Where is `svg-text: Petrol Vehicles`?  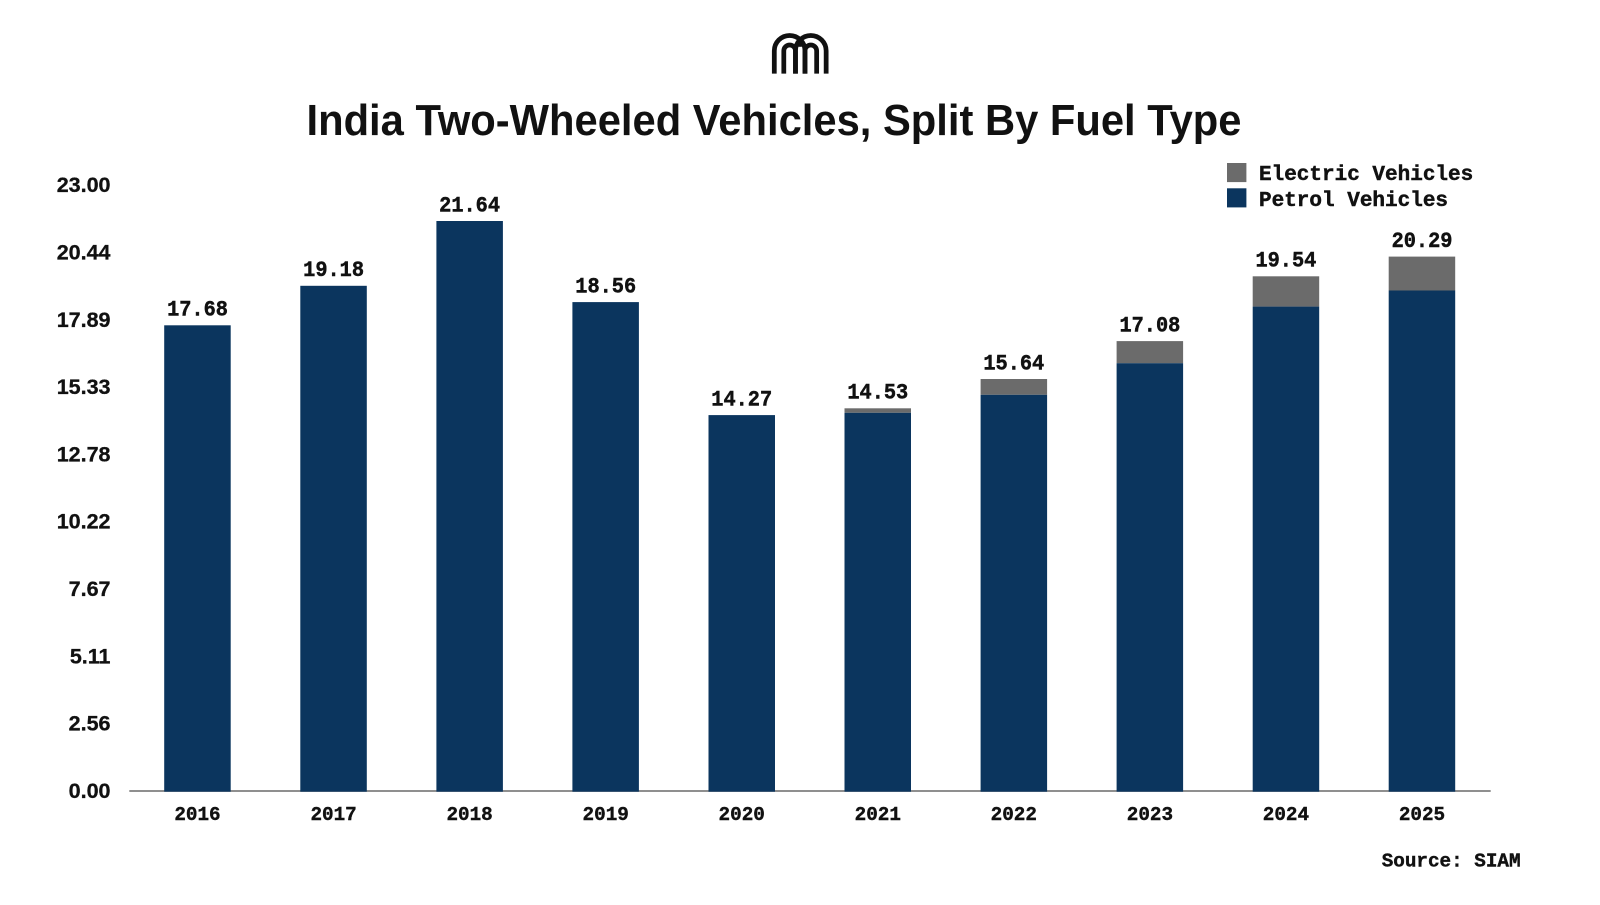
svg-text: Petrol Vehicles is located at coordinates (1353, 201).